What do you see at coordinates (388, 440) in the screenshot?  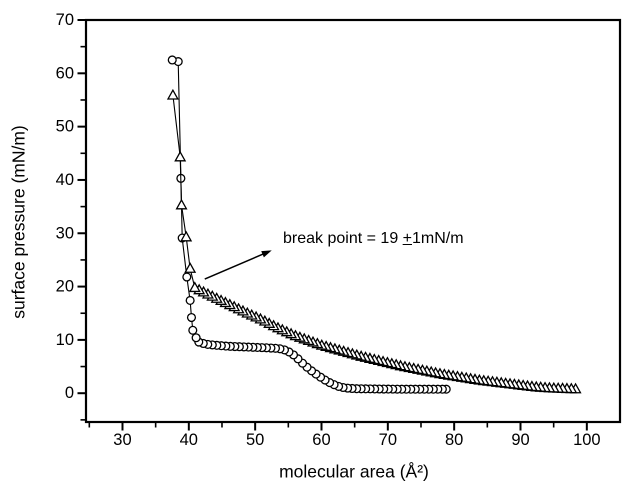 I see `x-tick-label: 70` at bounding box center [388, 440].